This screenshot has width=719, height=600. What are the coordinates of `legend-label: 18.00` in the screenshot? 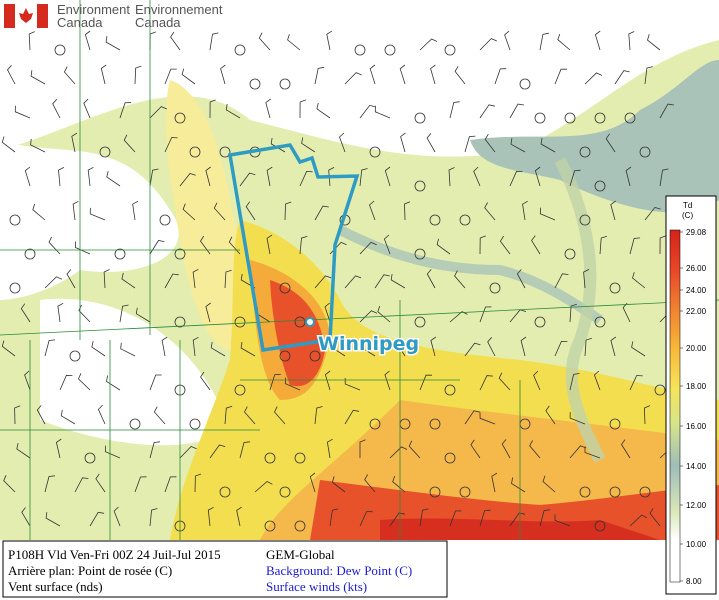 It's located at (696, 386).